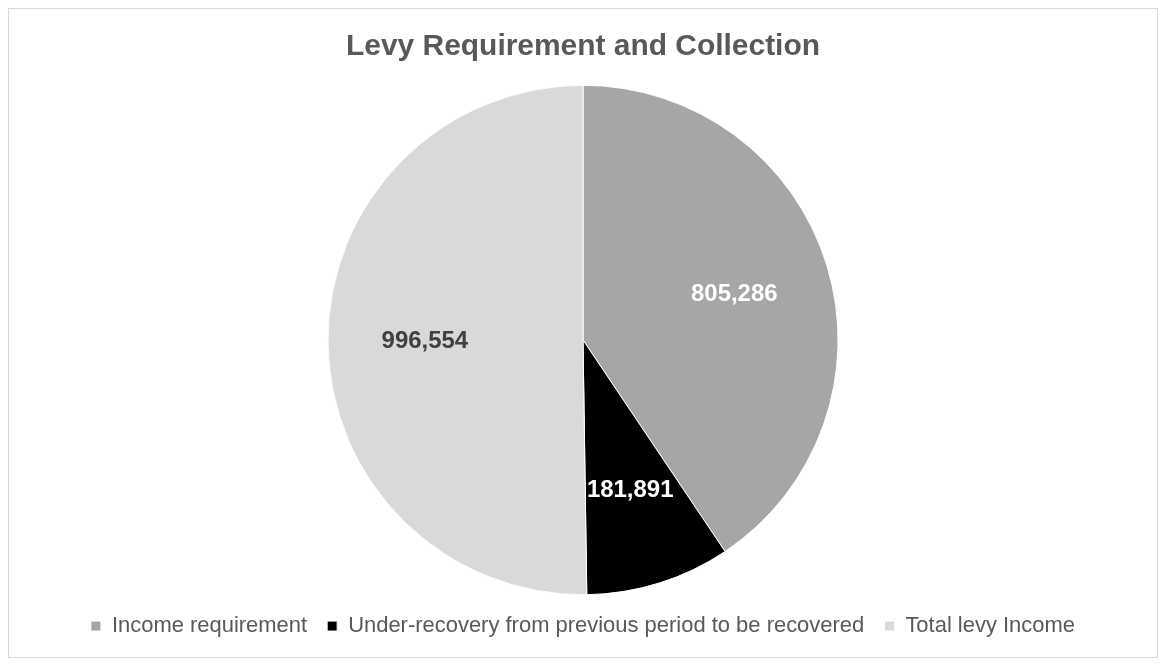 This screenshot has height=671, width=1170. What do you see at coordinates (734, 292) in the screenshot?
I see `data-label: 805,286` at bounding box center [734, 292].